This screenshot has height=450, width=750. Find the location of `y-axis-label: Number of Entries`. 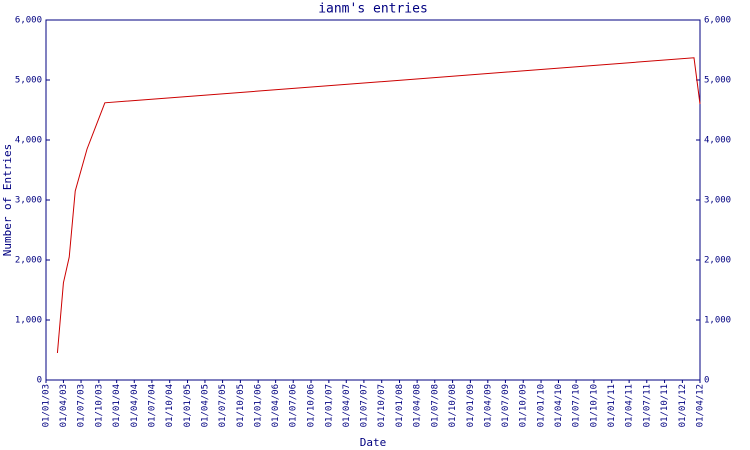

y-axis-label: Number of Entries is located at coordinates (7, 200).